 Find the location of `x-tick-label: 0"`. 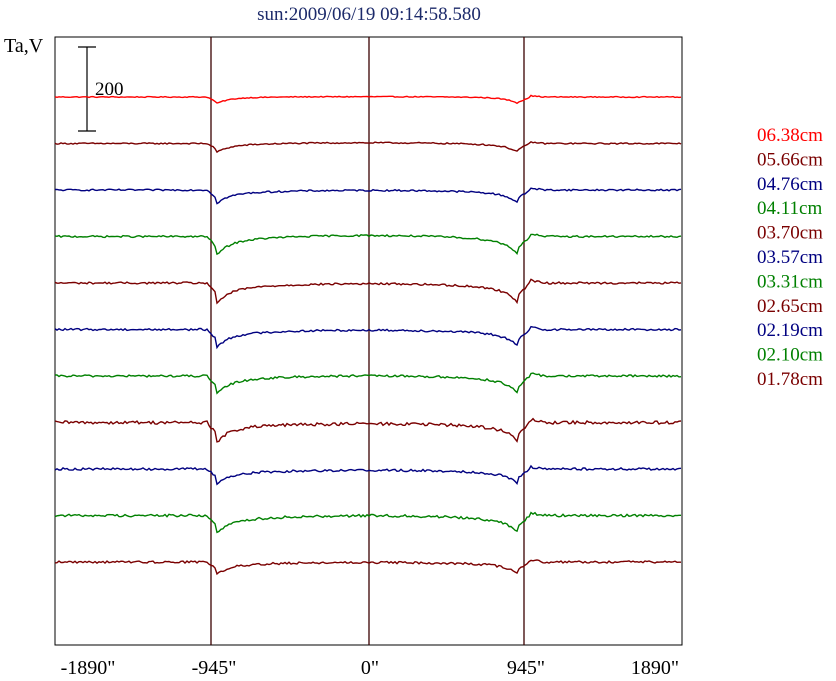

x-tick-label: 0" is located at coordinates (370, 668).